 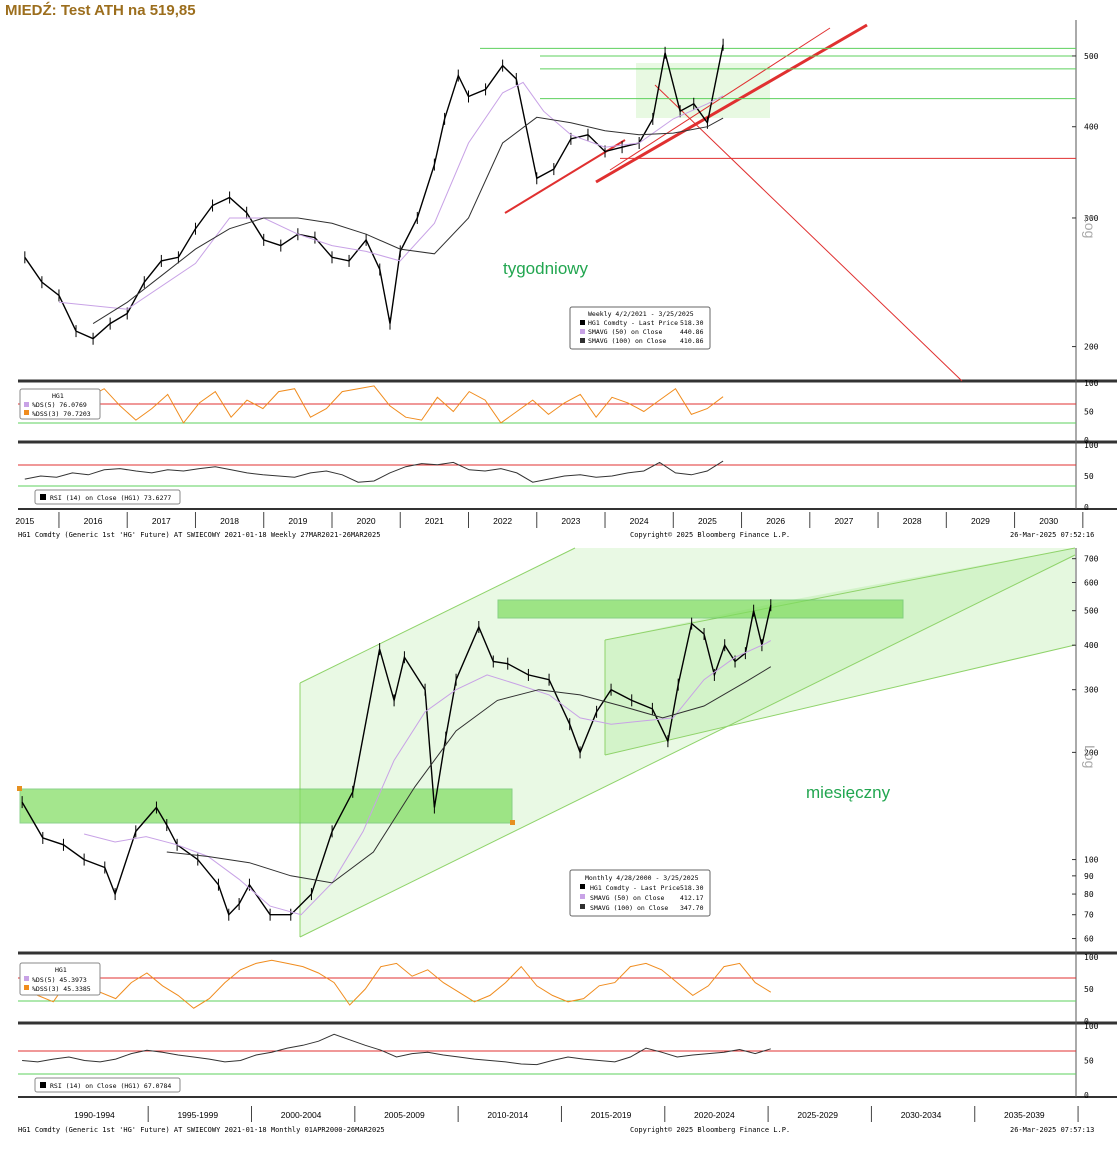 What do you see at coordinates (1091, 957) in the screenshot?
I see `monthly-stoch-tick: 100` at bounding box center [1091, 957].